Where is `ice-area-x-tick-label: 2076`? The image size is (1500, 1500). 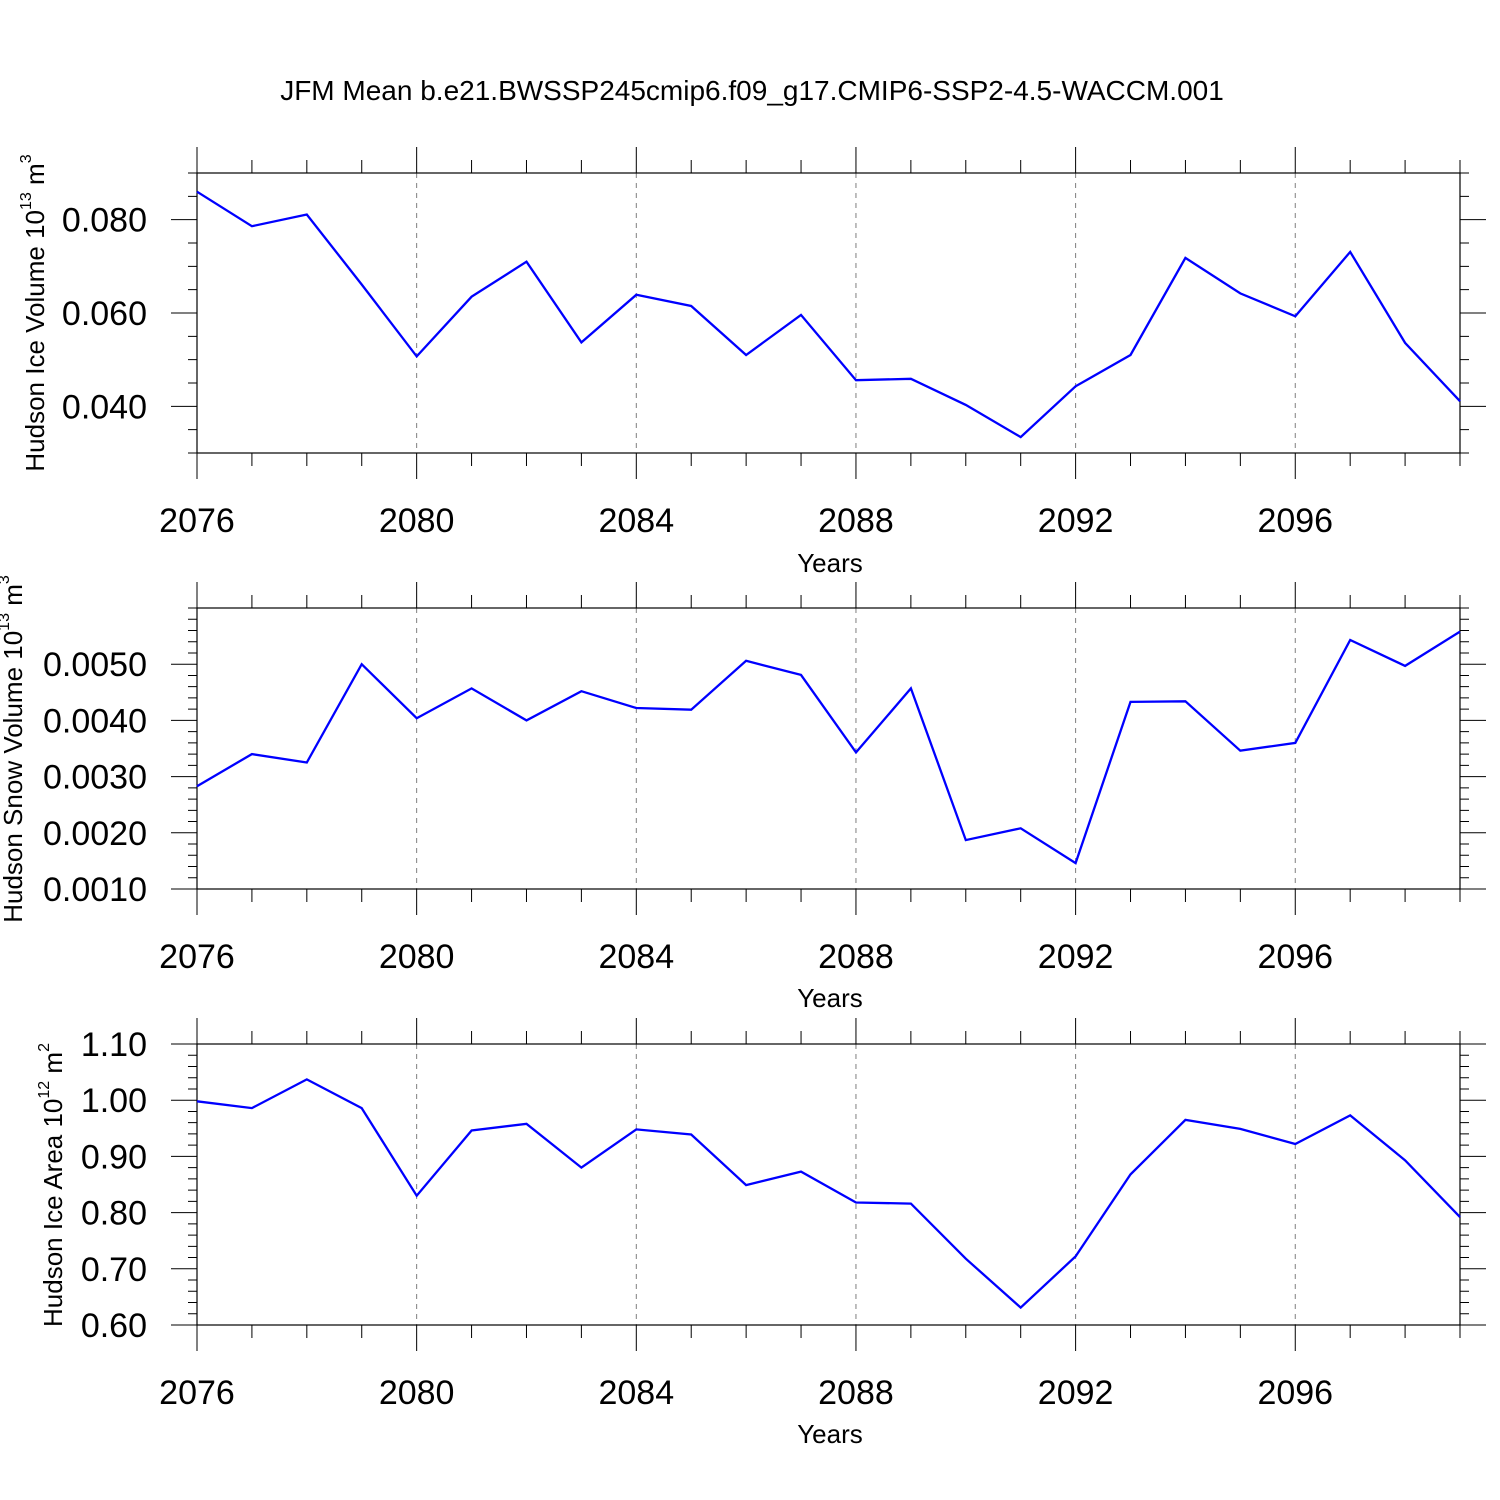 ice-area-x-tick-label: 2076 is located at coordinates (197, 1393).